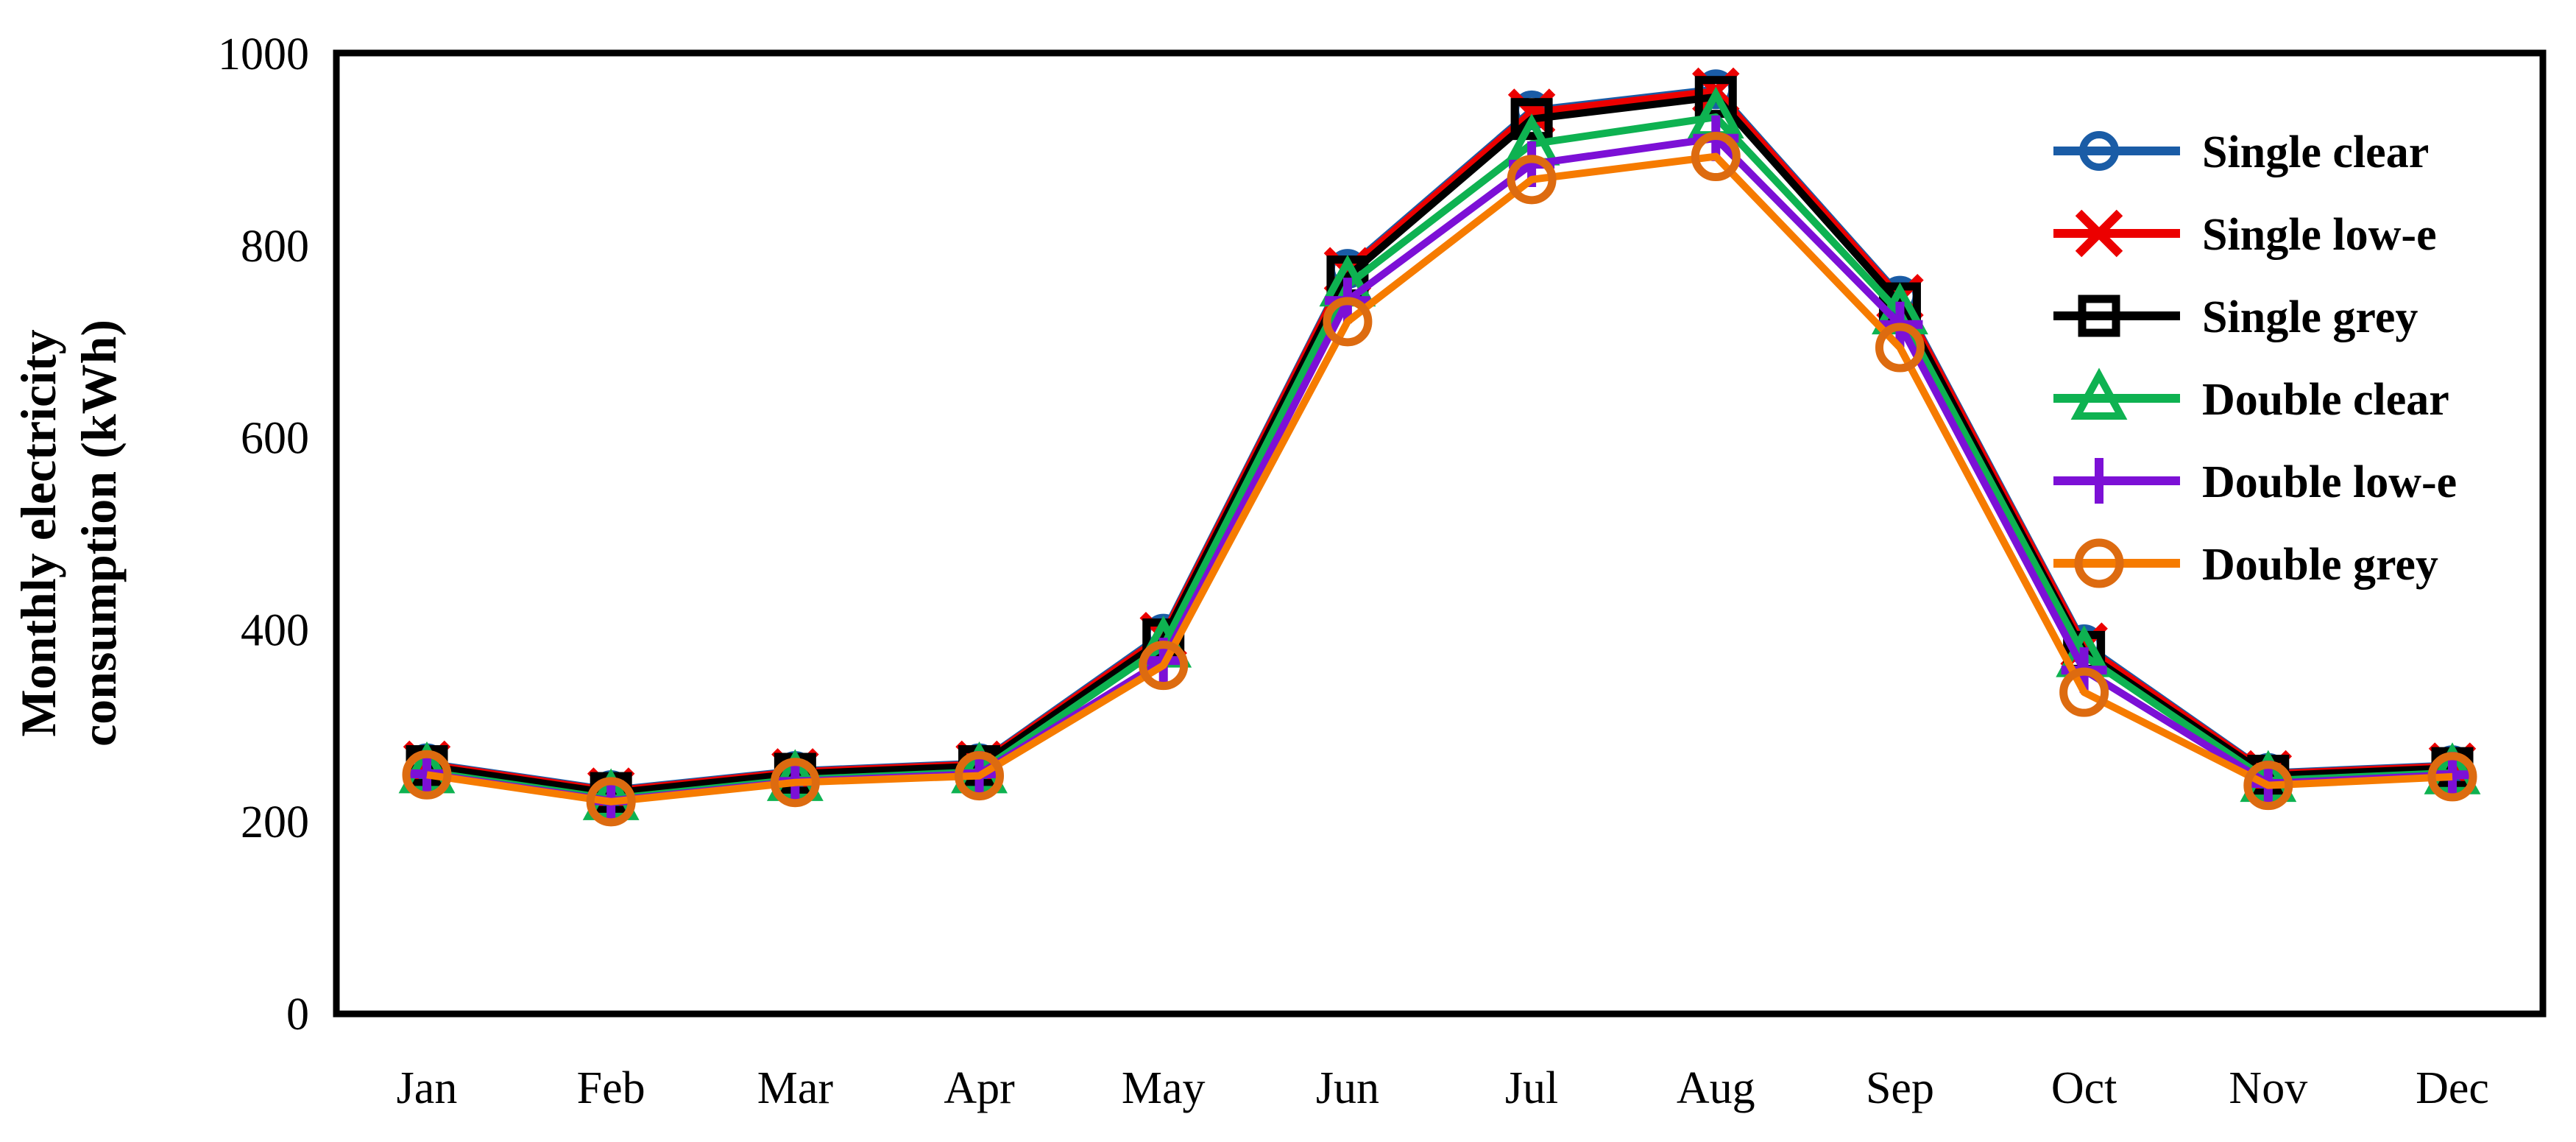 Image resolution: width=2576 pixels, height=1142 pixels. What do you see at coordinates (427, 1088) in the screenshot?
I see `x-tick-label-jan: Jan` at bounding box center [427, 1088].